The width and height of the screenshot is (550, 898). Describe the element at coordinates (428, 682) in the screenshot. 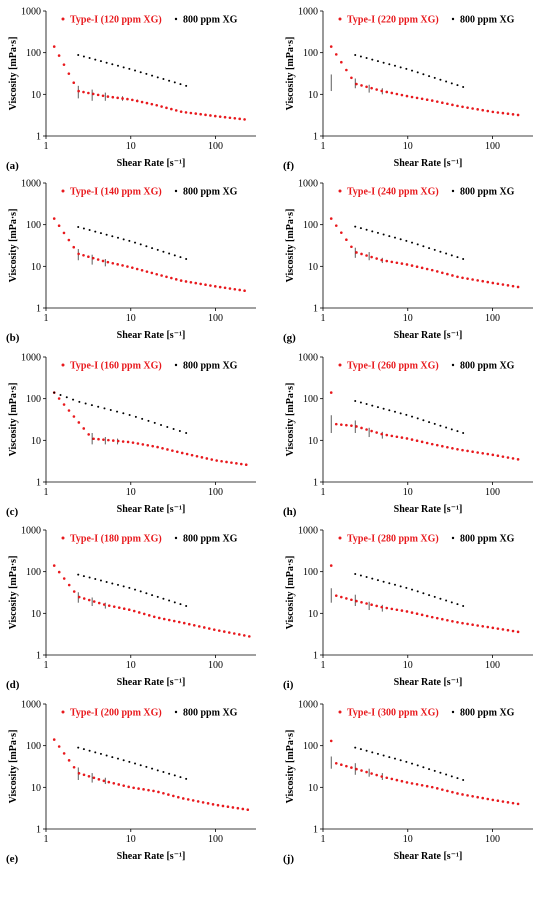

I see `x-axis-title: Shear Rate [s⁻¹]` at that location.